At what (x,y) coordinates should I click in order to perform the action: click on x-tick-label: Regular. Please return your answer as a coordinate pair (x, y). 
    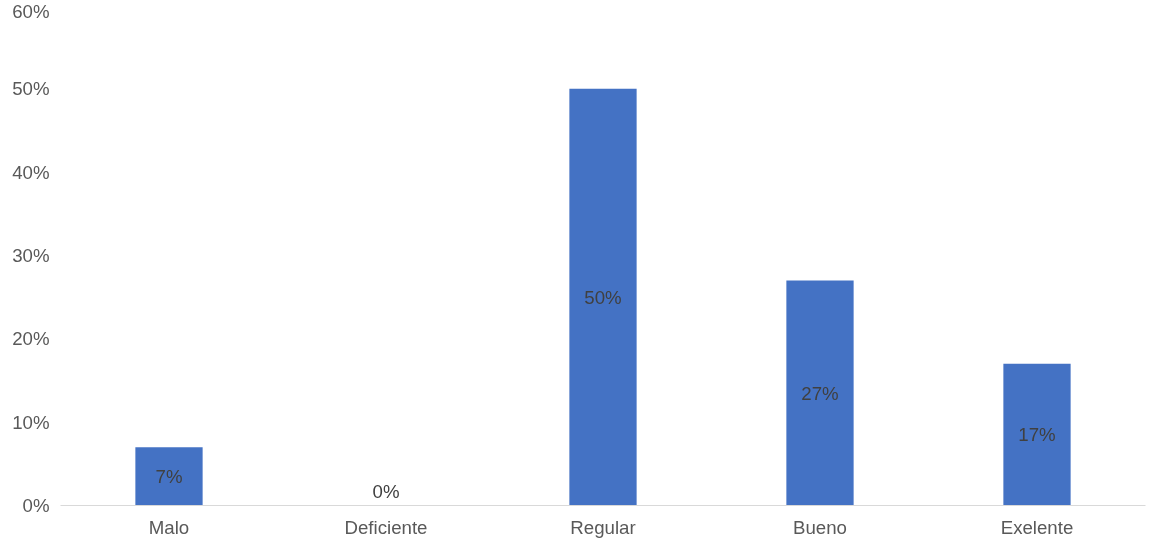
    Looking at the image, I should click on (603, 527).